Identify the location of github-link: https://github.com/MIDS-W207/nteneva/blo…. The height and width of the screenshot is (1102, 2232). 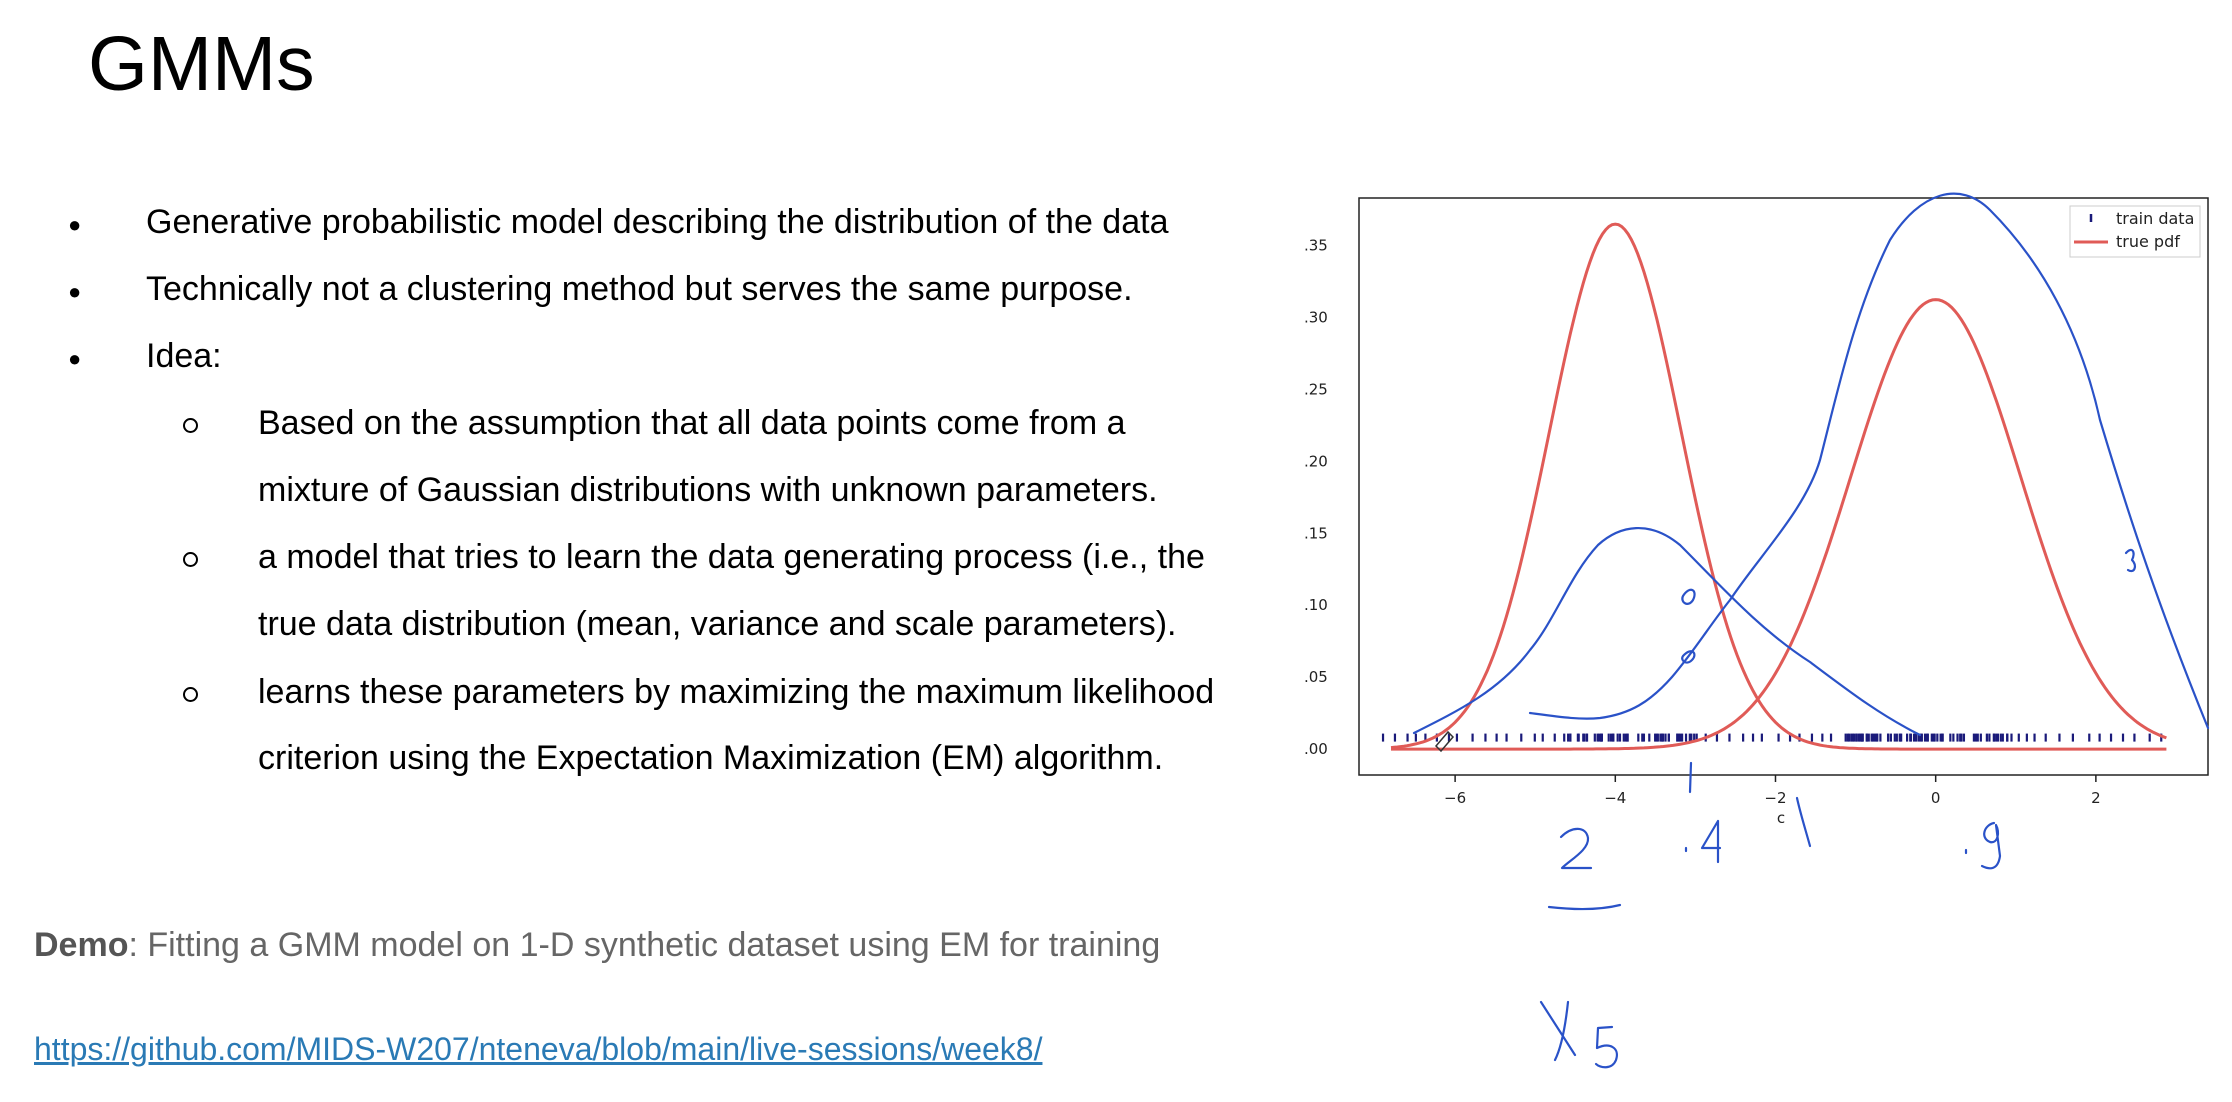
(538, 1049).